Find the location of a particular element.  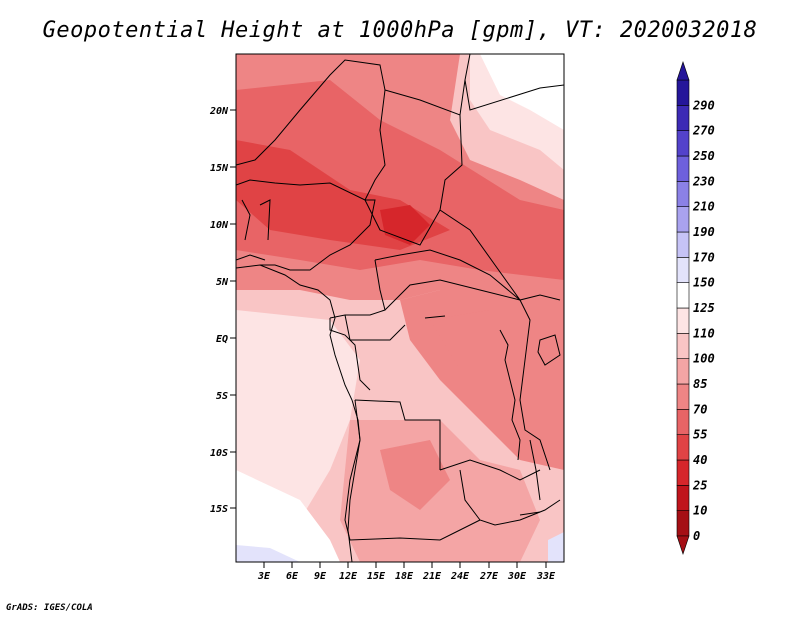

lat-label: 5N is located at coordinates (222, 282).